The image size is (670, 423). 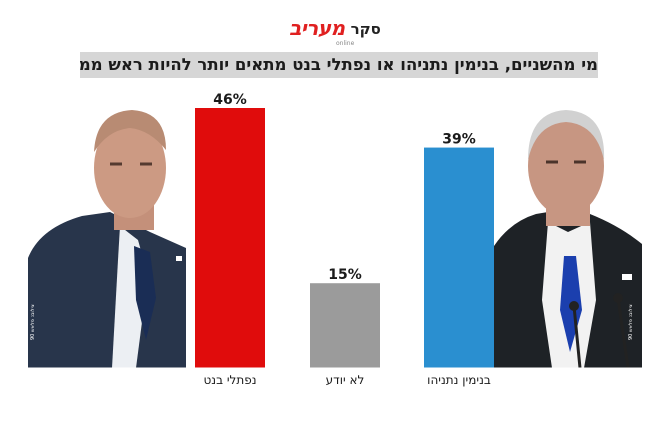 I want to click on value-label-dont-know: 15%, so click(x=345, y=275).